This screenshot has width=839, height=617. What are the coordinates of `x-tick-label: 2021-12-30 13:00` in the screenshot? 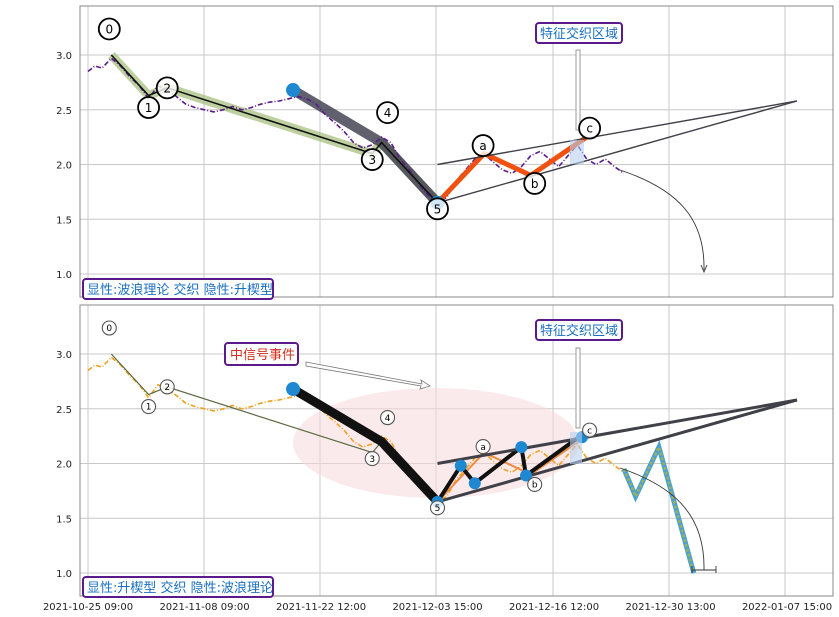 It's located at (670, 607).